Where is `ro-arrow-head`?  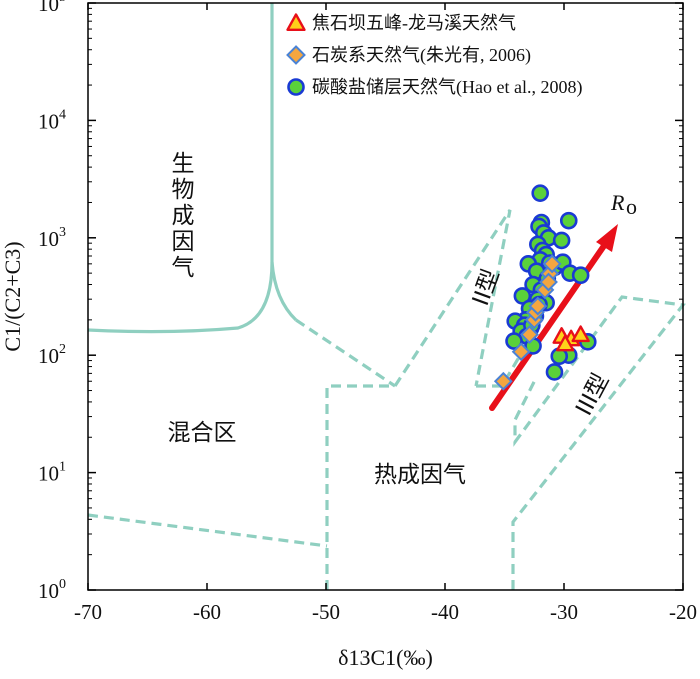
ro-arrow-head is located at coordinates (607, 238).